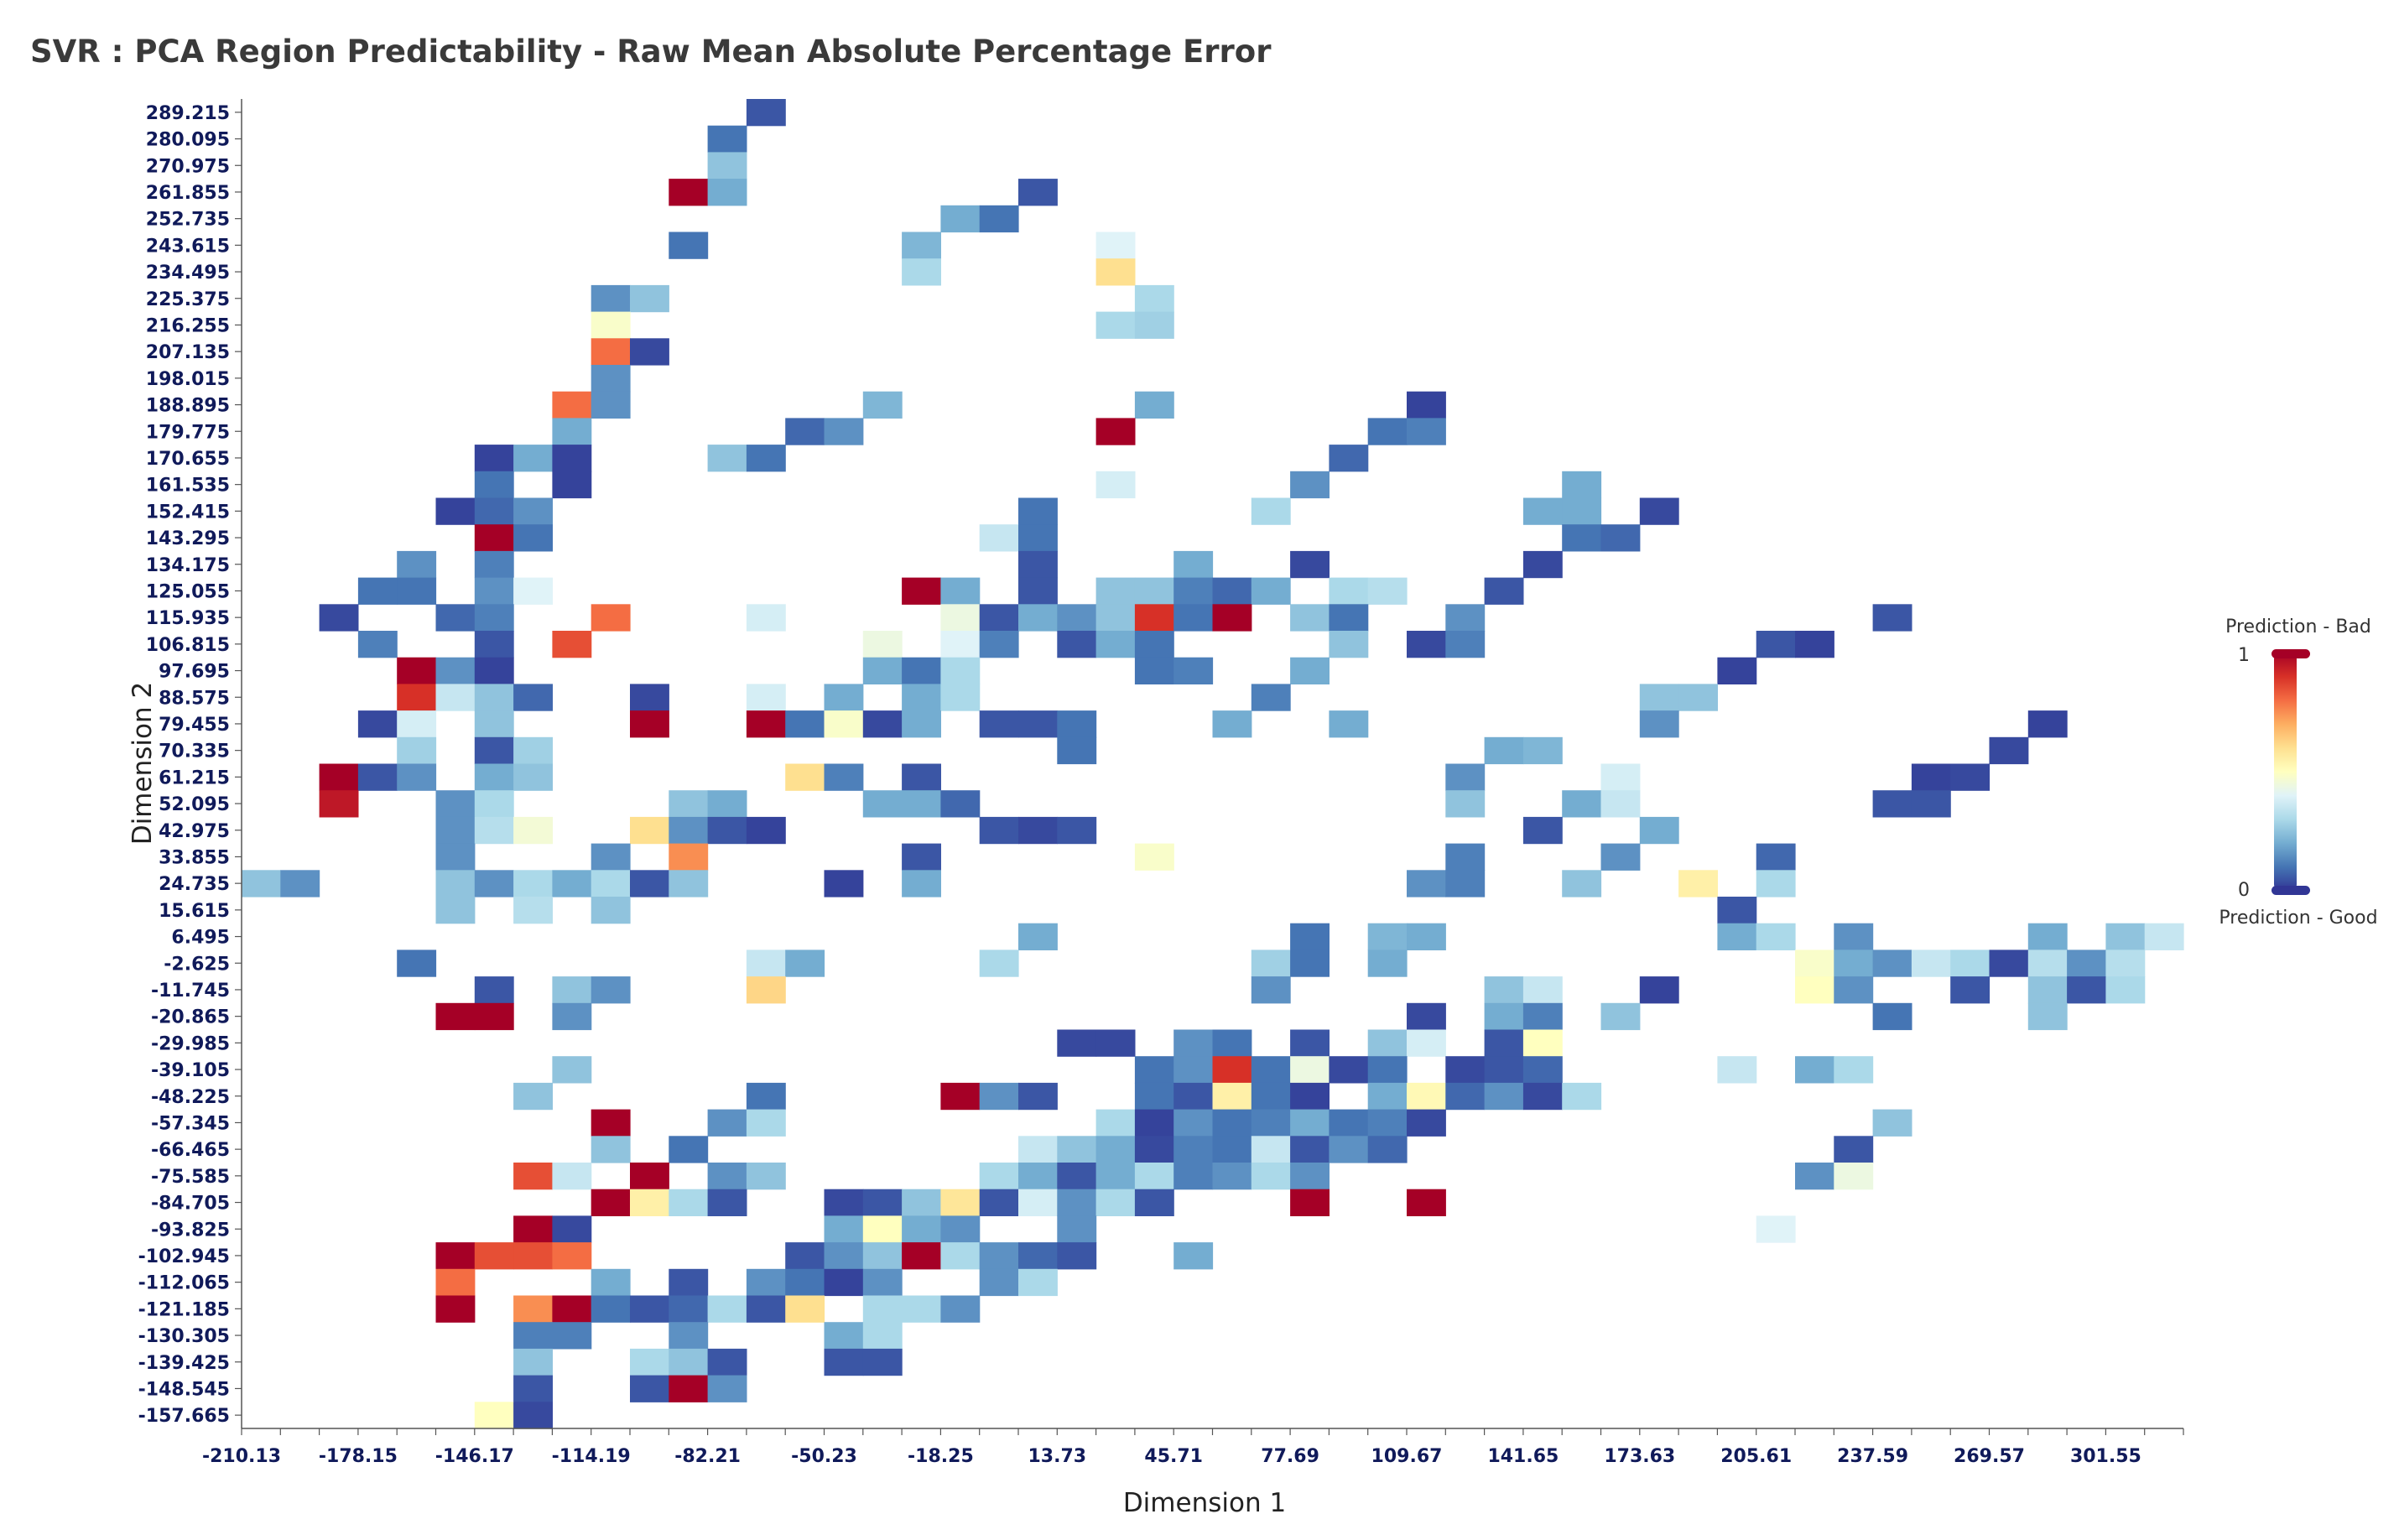 The image size is (2399, 1540). Describe the element at coordinates (197, 965) in the screenshot. I see `y-tick-label: -2.625` at that location.